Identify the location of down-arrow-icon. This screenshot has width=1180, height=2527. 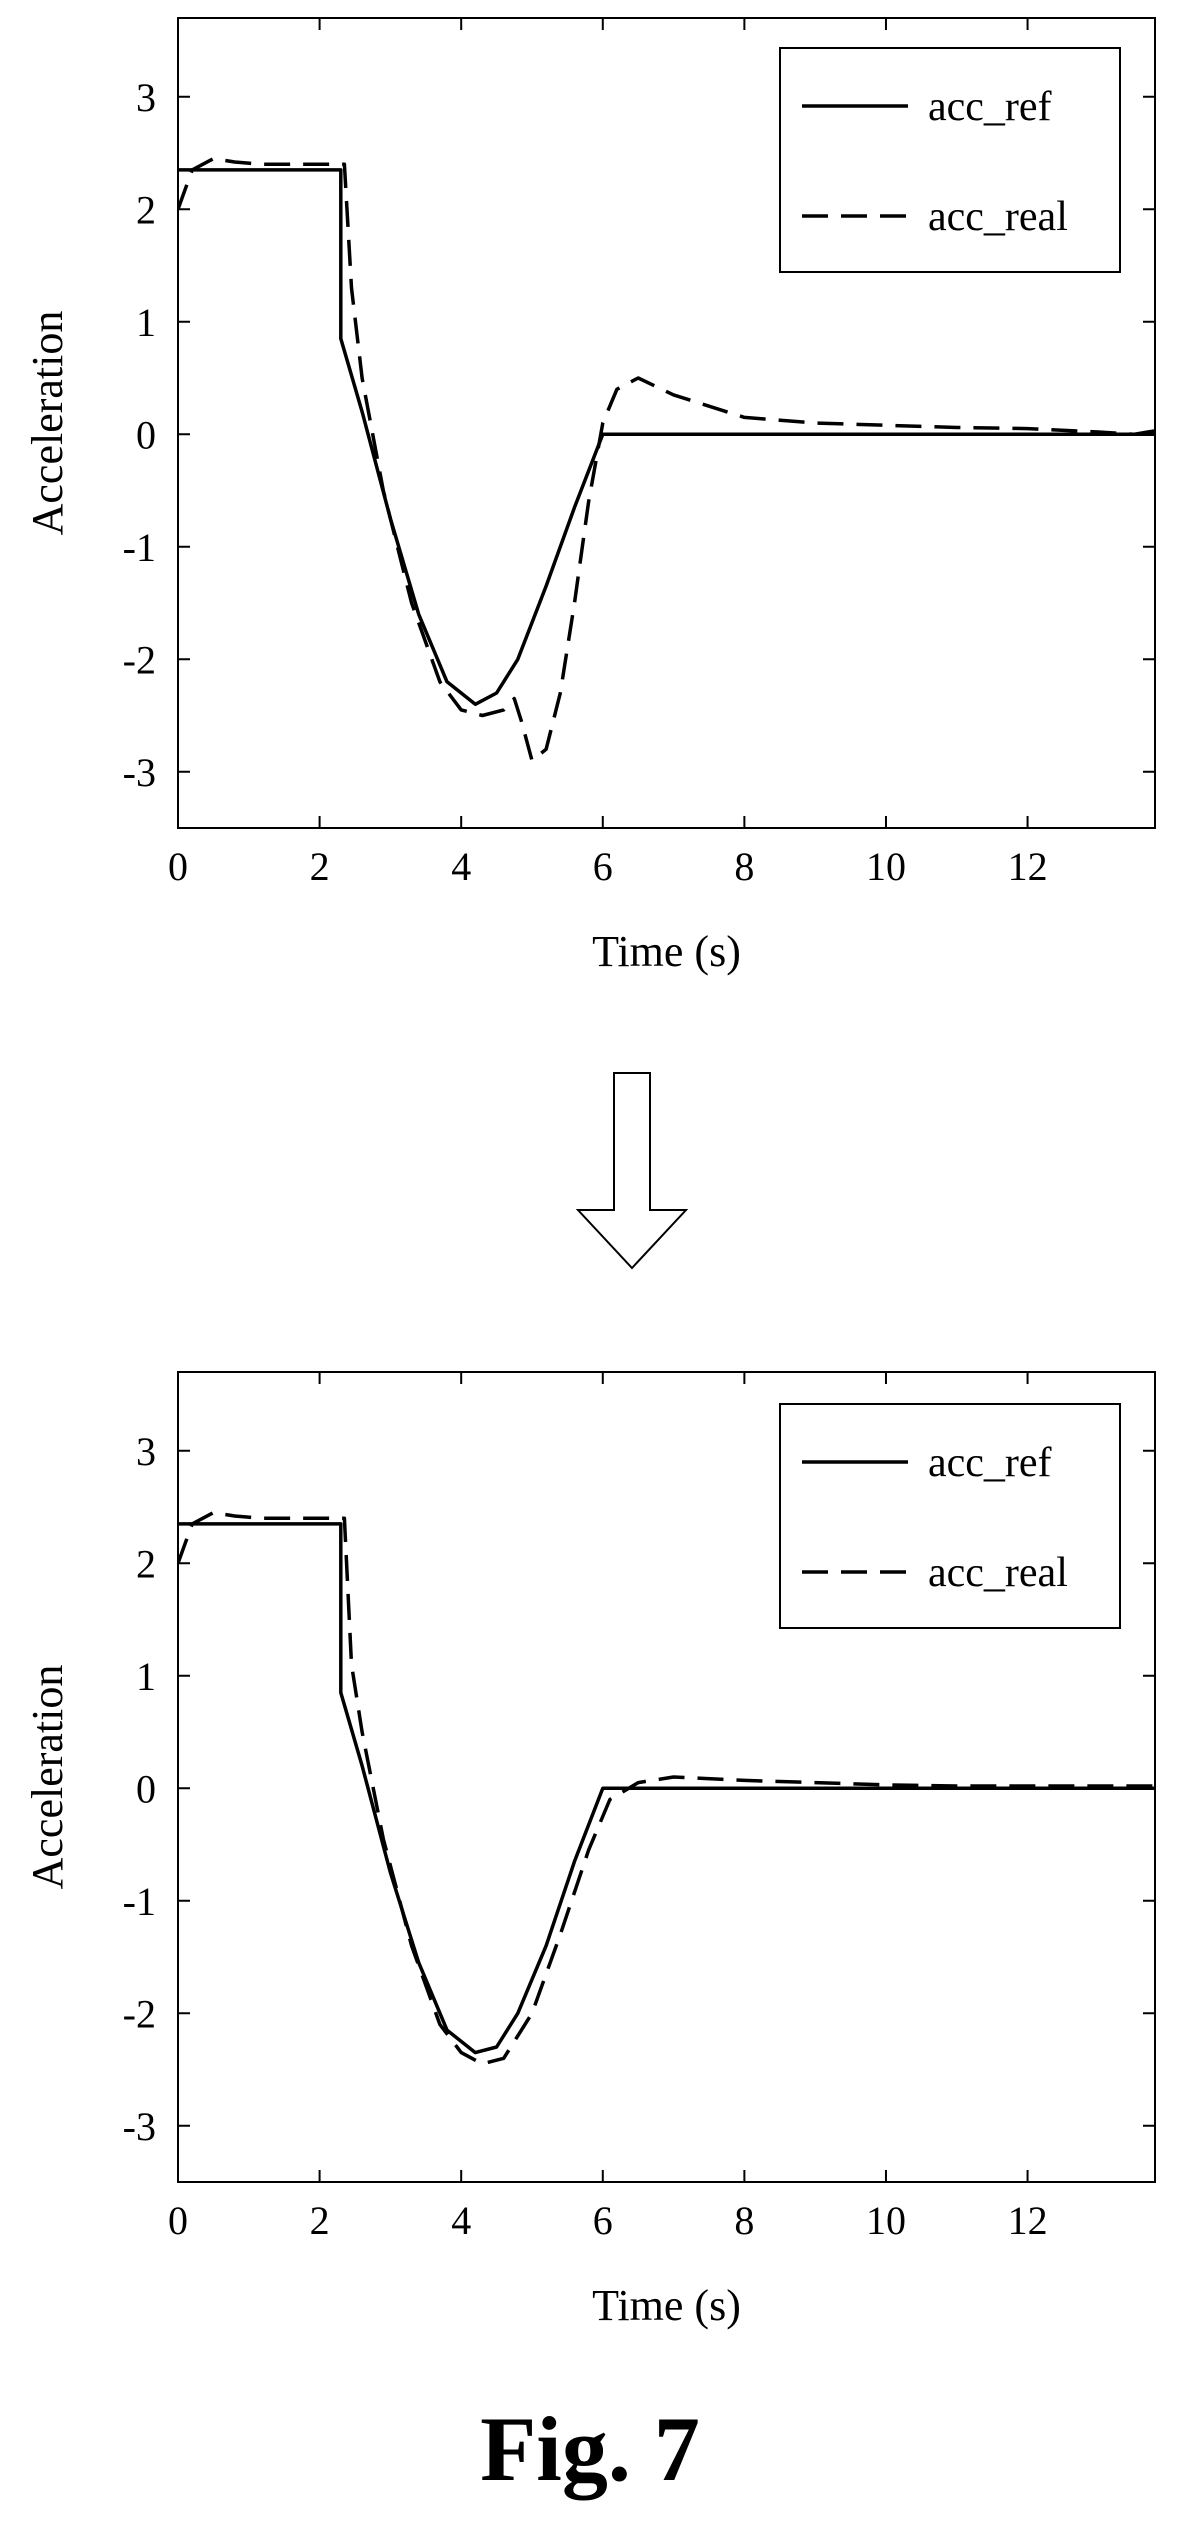
(632, 1171).